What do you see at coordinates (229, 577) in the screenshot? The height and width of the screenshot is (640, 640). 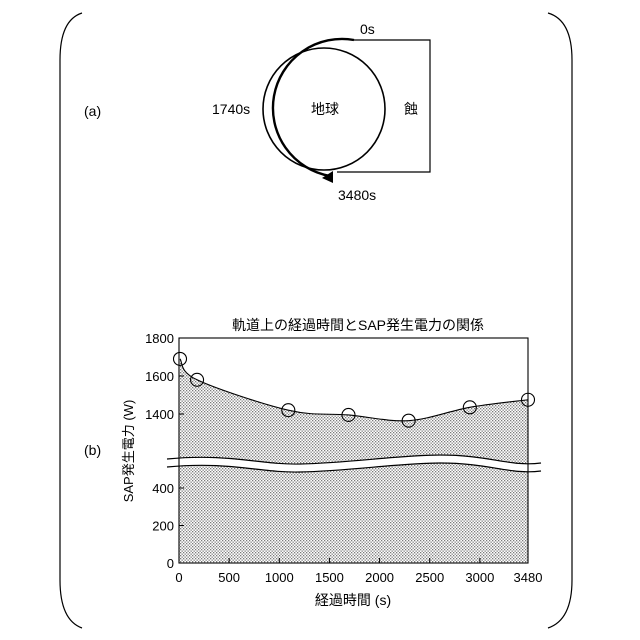 I see `x-tick-label: 500` at bounding box center [229, 577].